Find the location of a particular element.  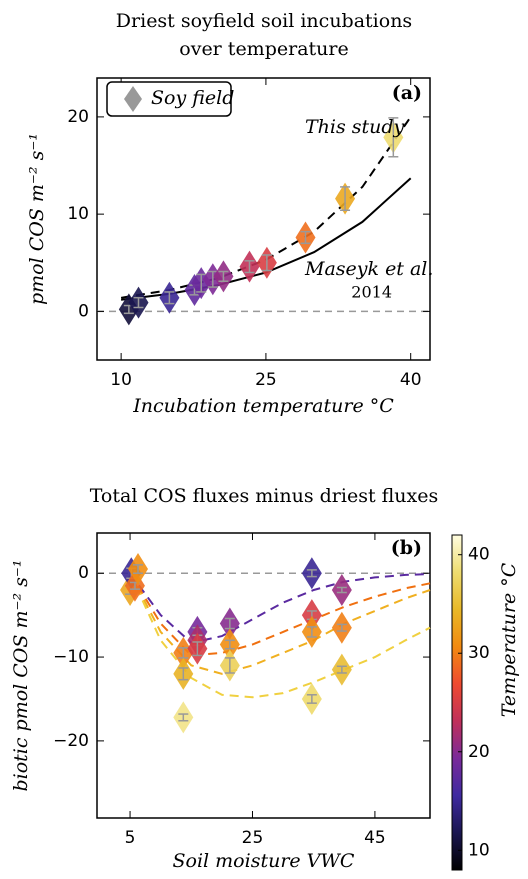

x-axis-label: Incubation temperature °C is located at coordinates (263, 406).